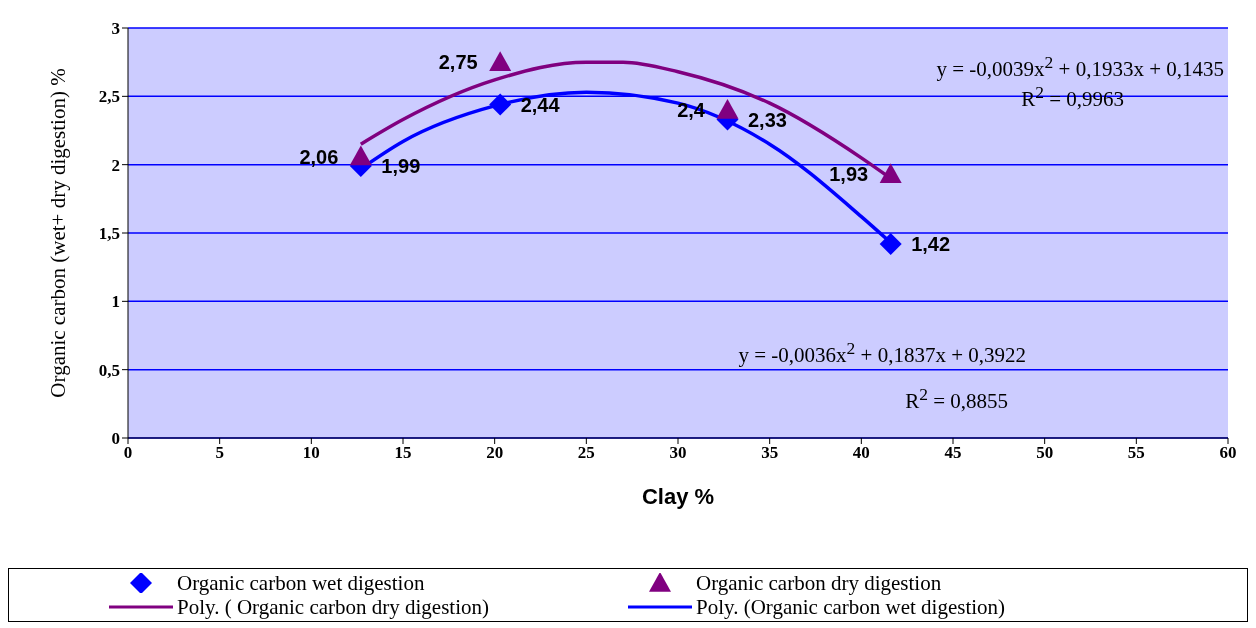 This screenshot has width=1256, height=628. I want to click on data-label: 2,44, so click(540, 104).